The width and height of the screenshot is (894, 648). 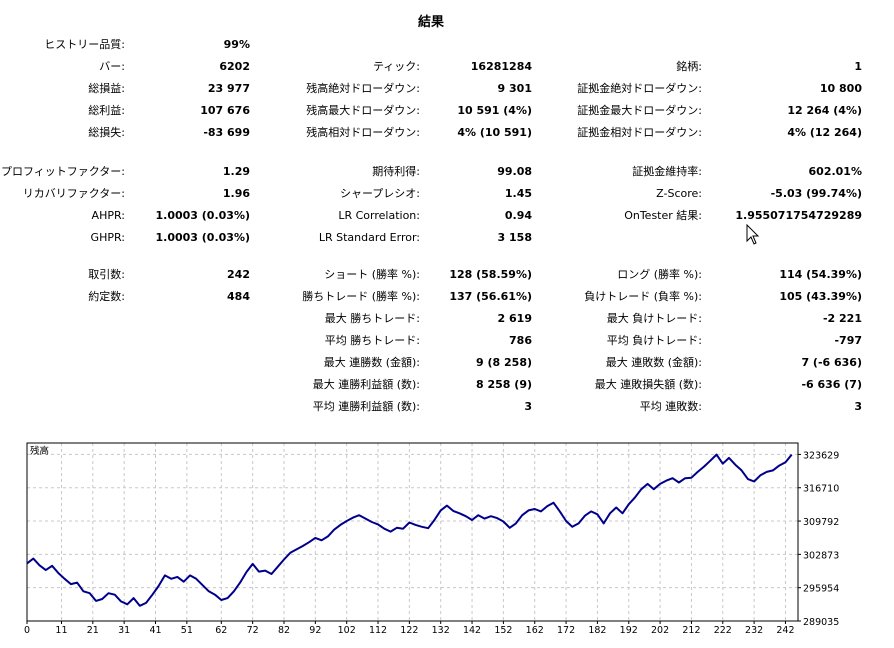 What do you see at coordinates (504, 362) in the screenshot?
I see `stat-row-13-c2v: 9 (8 258)` at bounding box center [504, 362].